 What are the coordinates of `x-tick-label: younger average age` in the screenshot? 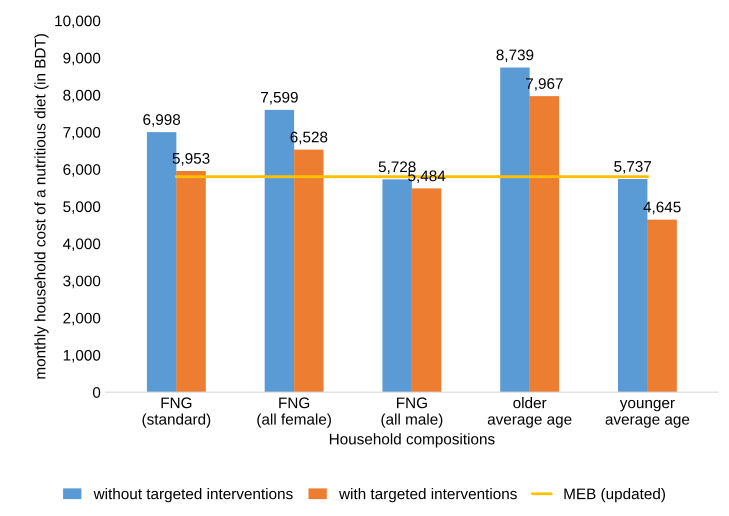 It's located at (648, 414).